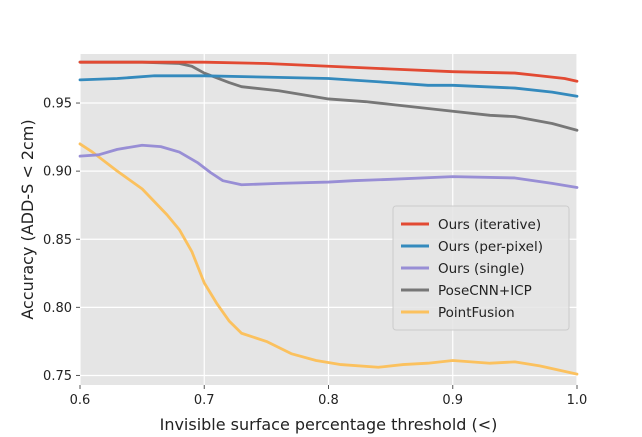 The width and height of the screenshot is (642, 437). I want to click on y-axis-label: Accuracy (ADD-S < 2cm), so click(27, 219).